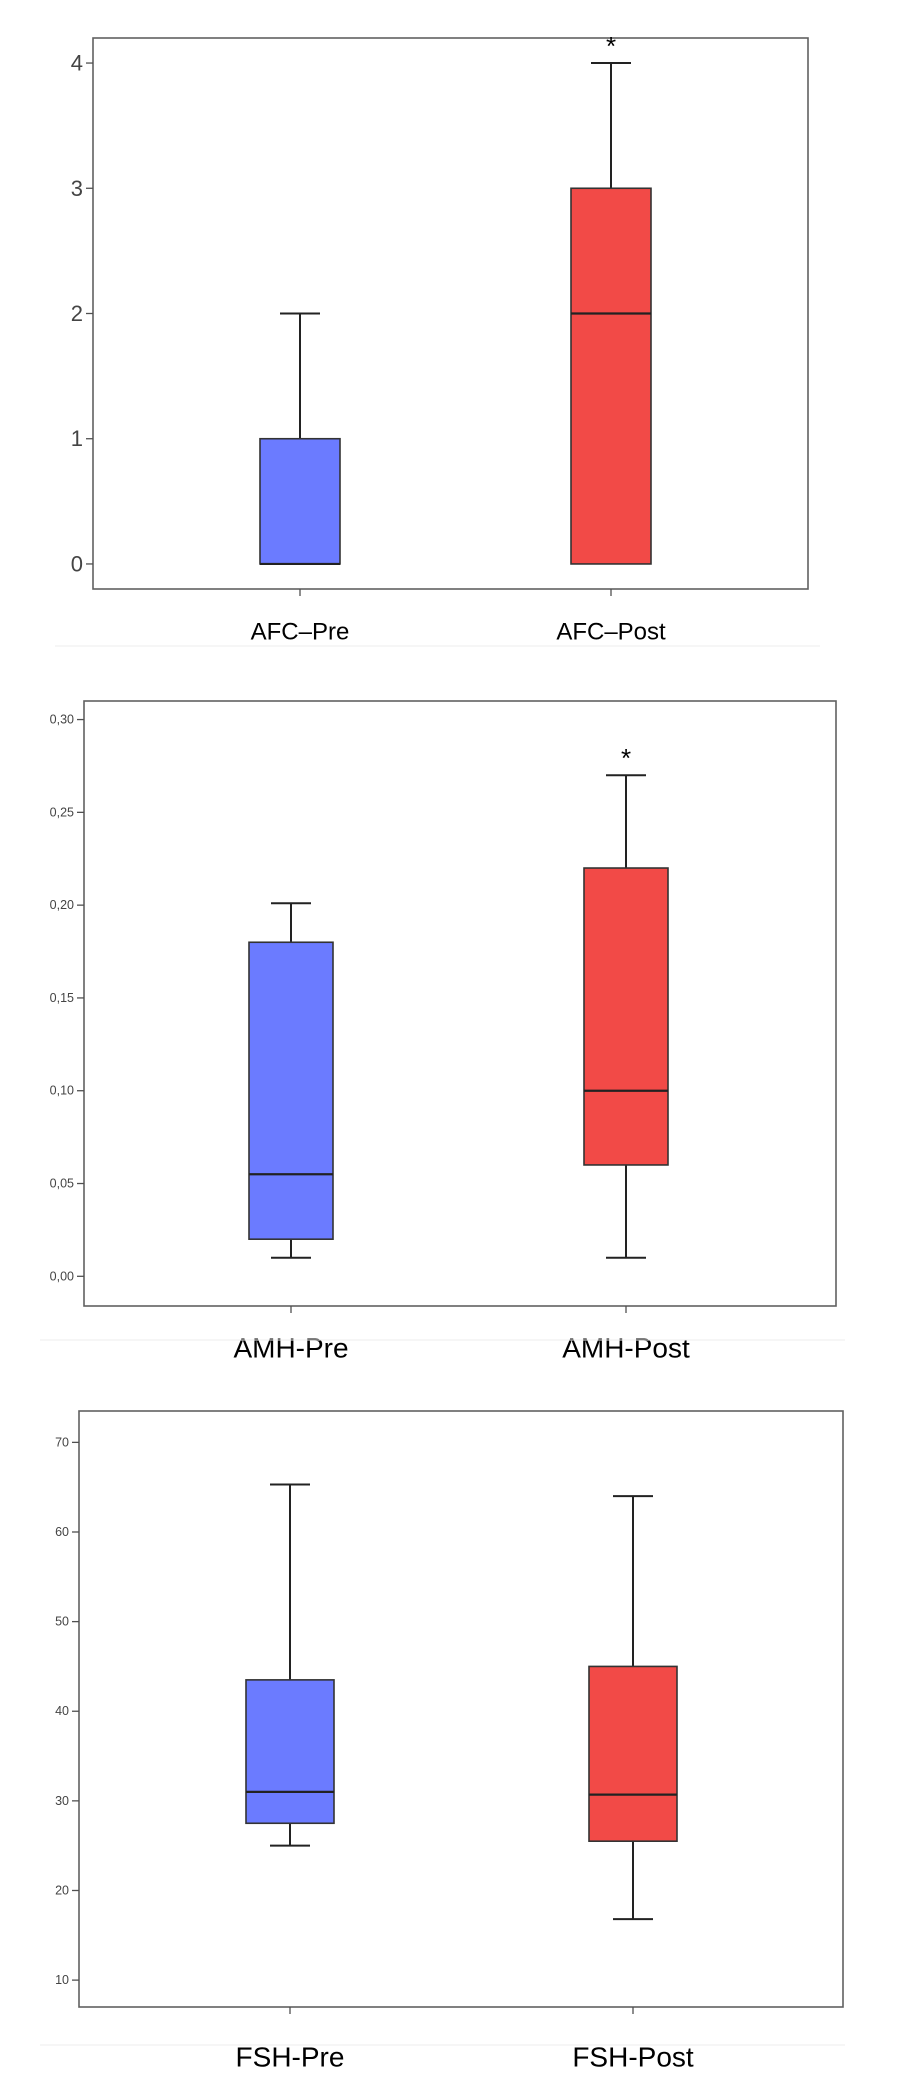  What do you see at coordinates (62, 1890) in the screenshot?
I see `y-tick-label: 20` at bounding box center [62, 1890].